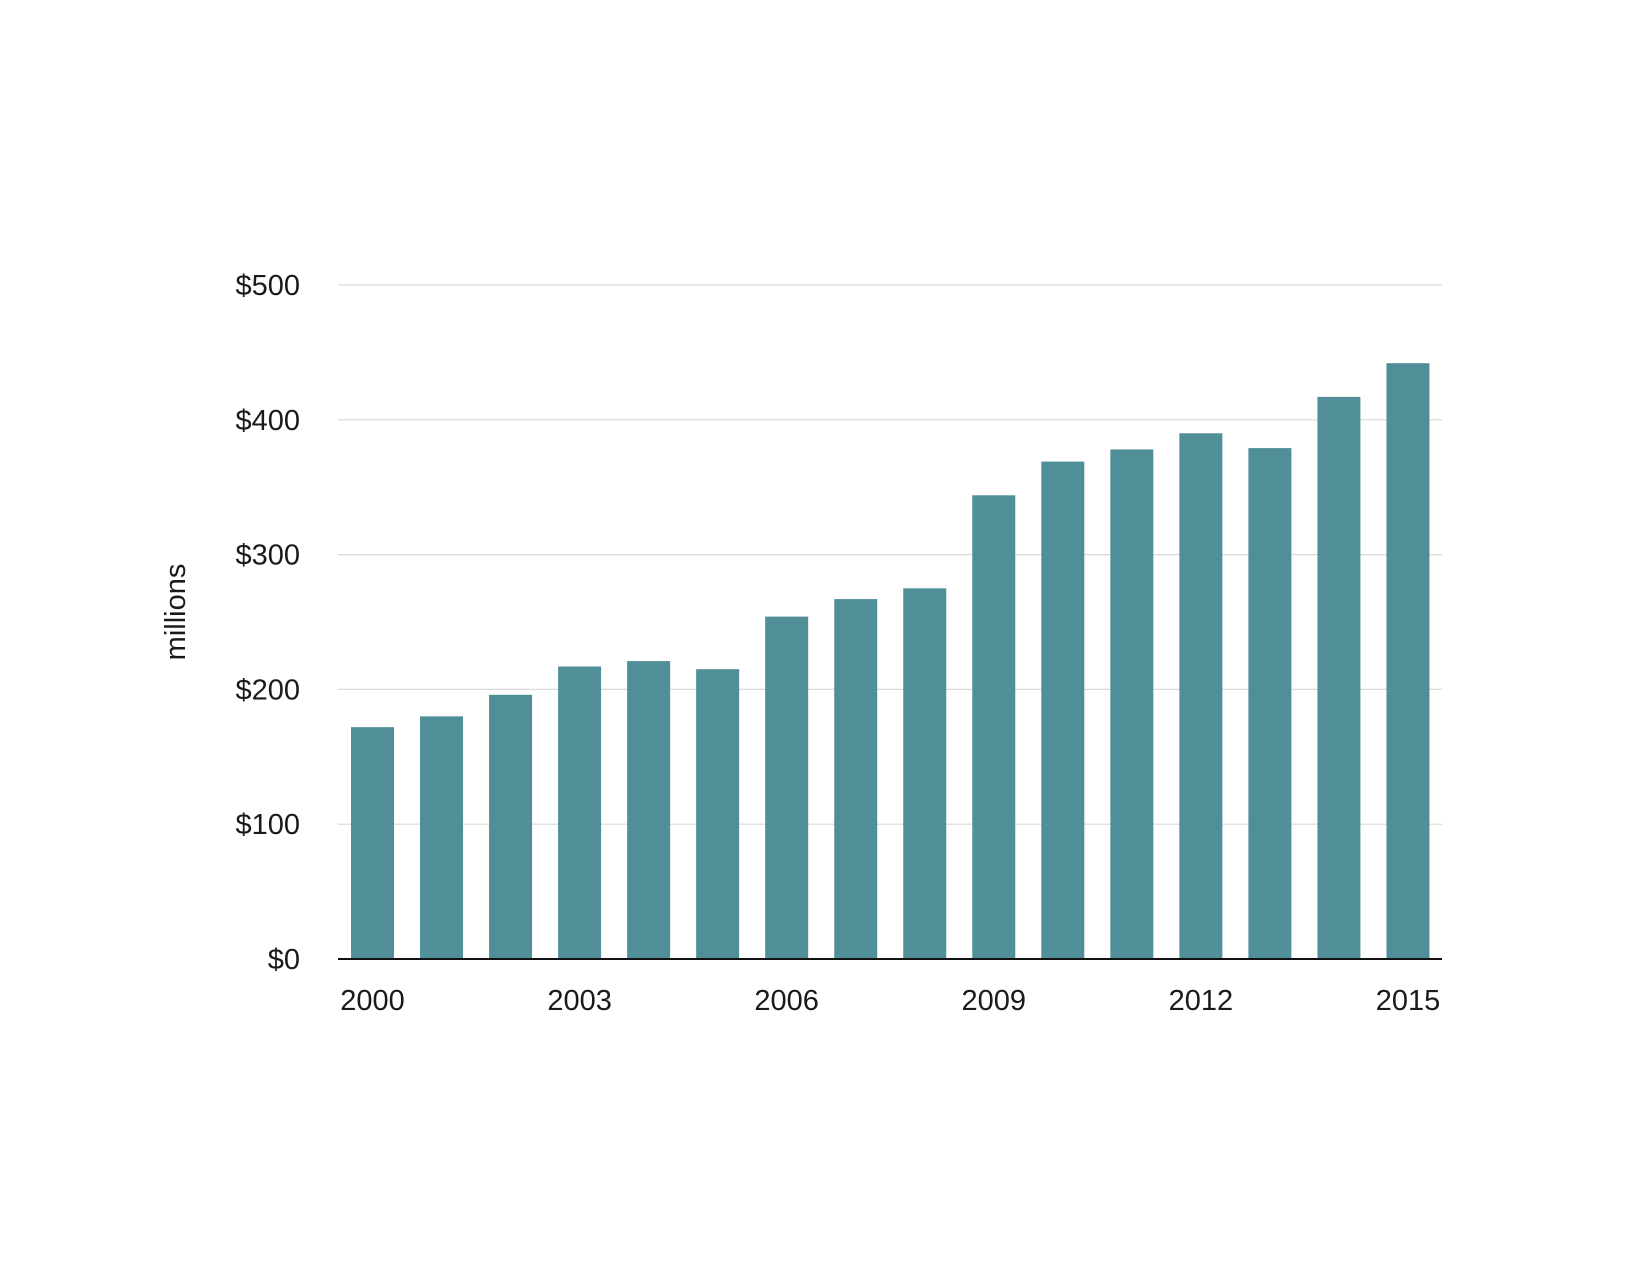  Describe the element at coordinates (267, 556) in the screenshot. I see `y-tick-label: $300` at that location.